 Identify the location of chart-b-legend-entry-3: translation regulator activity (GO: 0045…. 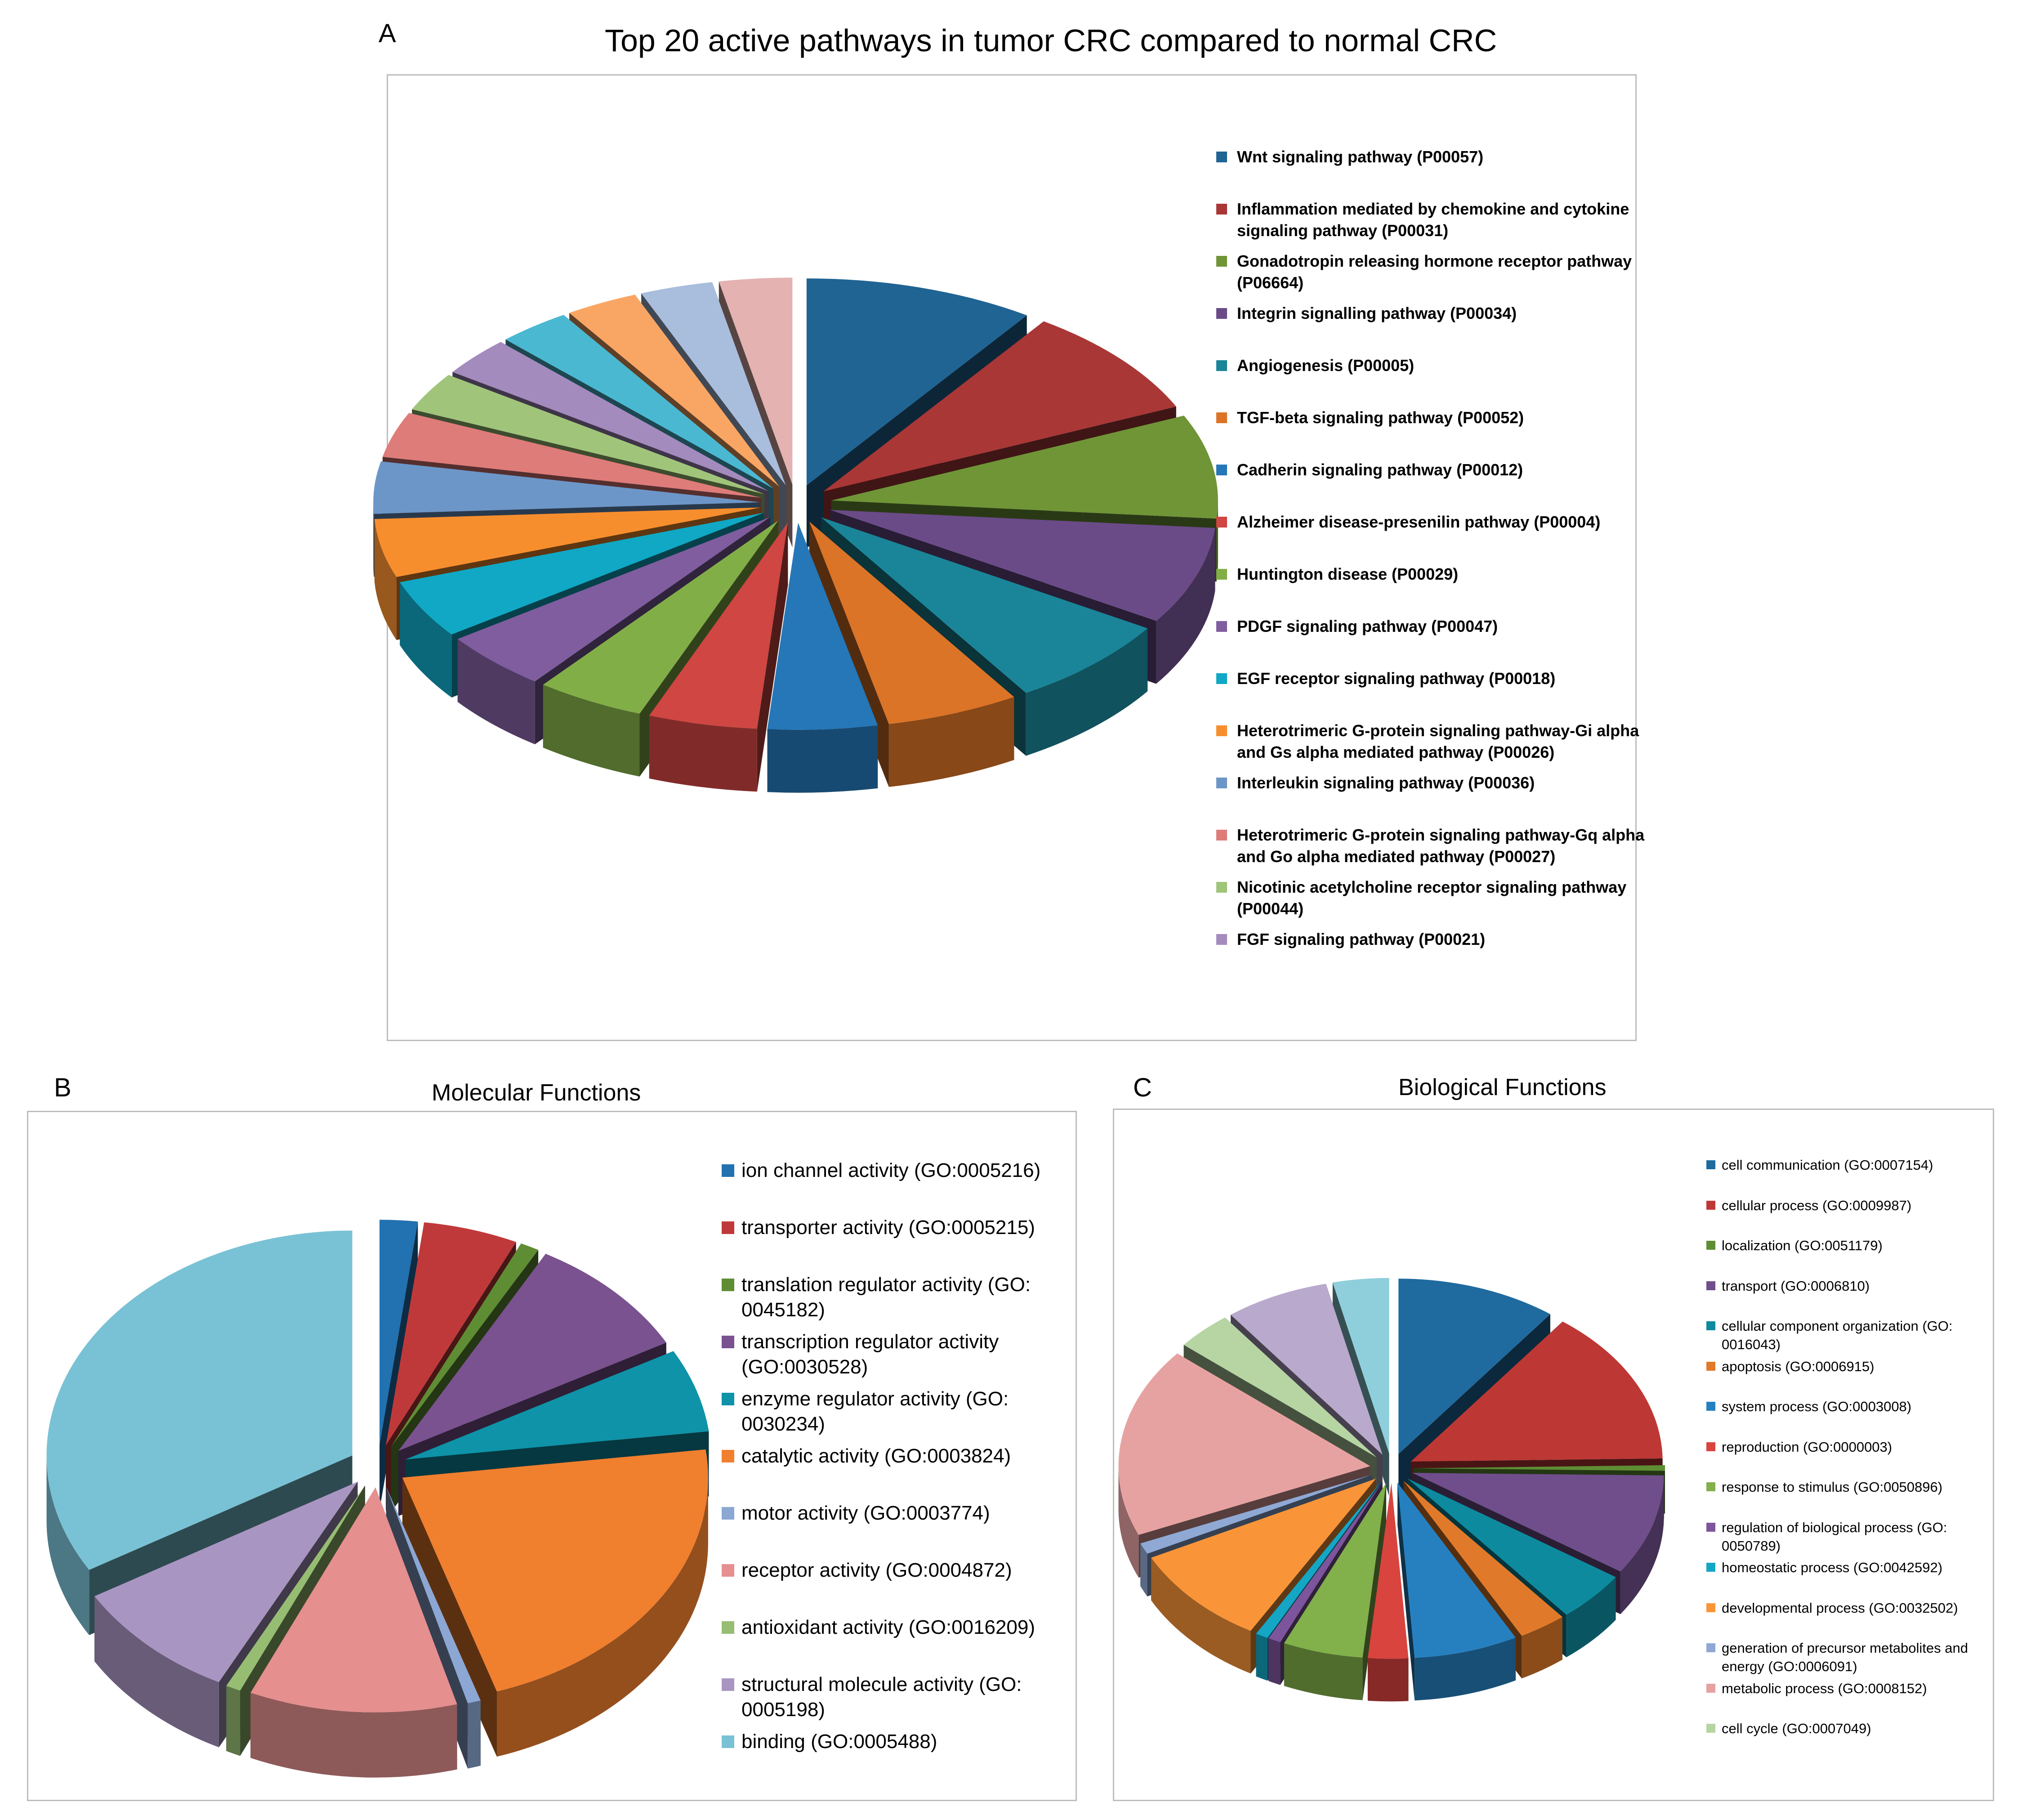
(902, 1297).